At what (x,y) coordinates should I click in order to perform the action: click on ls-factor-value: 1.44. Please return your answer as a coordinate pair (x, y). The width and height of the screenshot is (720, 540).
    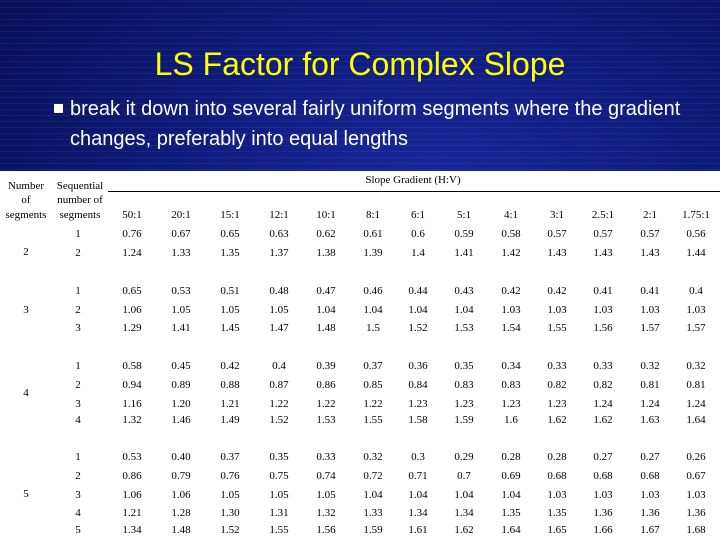
    Looking at the image, I should click on (696, 253).